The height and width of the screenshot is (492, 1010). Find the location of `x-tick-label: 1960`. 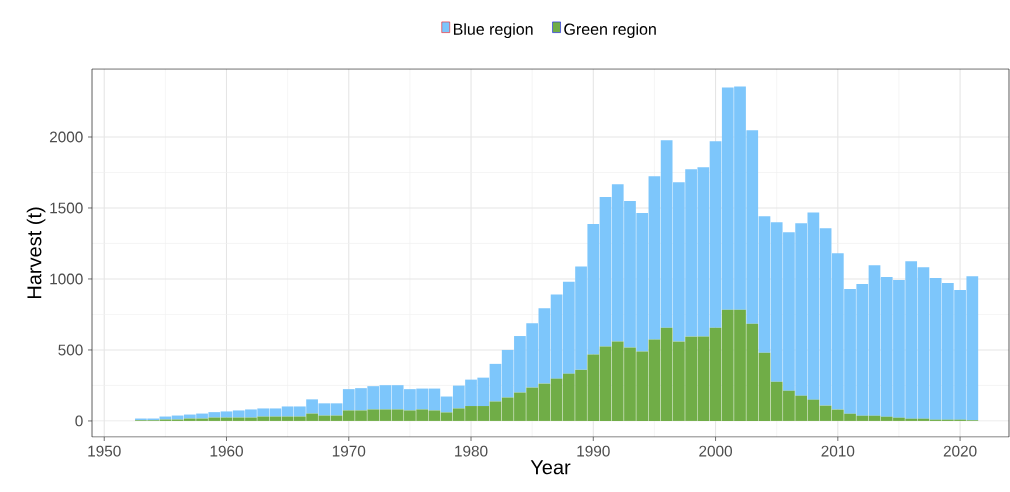

x-tick-label: 1960 is located at coordinates (226, 451).